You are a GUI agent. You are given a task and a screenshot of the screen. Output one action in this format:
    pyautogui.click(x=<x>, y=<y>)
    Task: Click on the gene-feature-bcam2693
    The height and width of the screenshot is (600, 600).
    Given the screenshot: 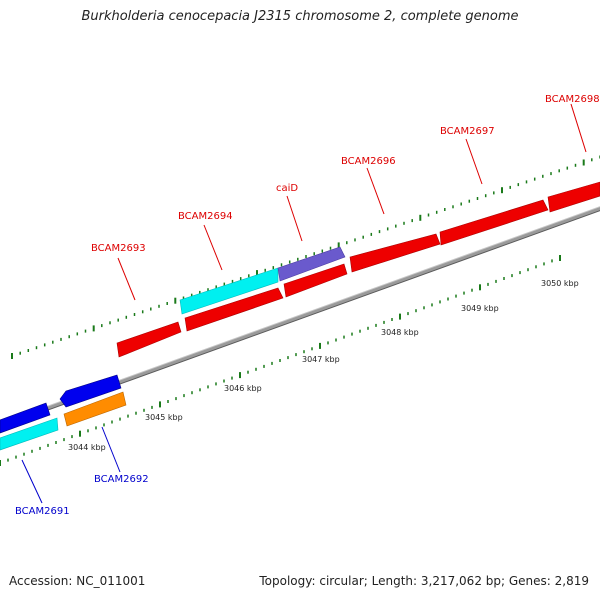 What is the action you would take?
    pyautogui.click(x=149, y=339)
    